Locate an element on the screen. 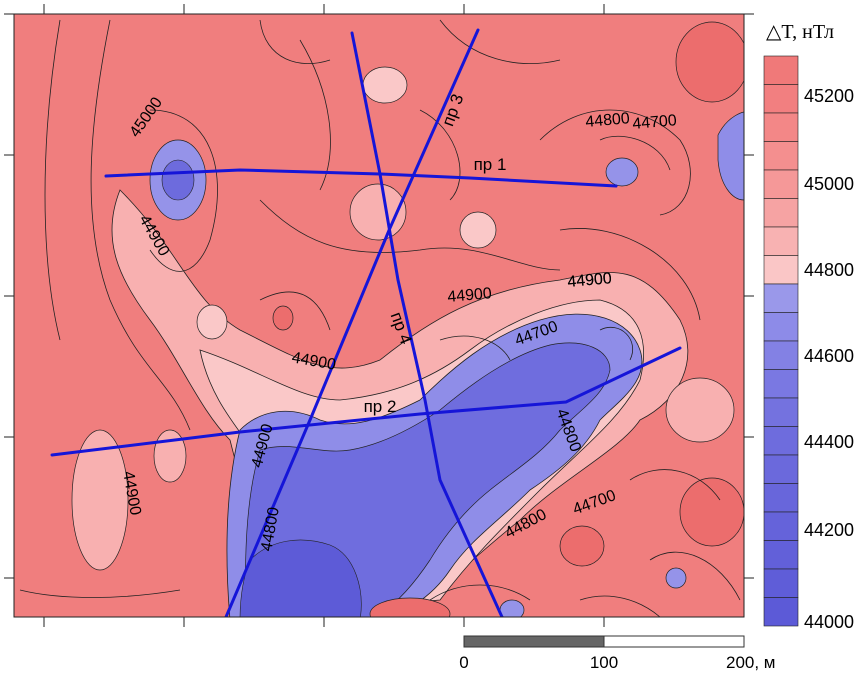  blue-core-northwest is located at coordinates (178, 180).